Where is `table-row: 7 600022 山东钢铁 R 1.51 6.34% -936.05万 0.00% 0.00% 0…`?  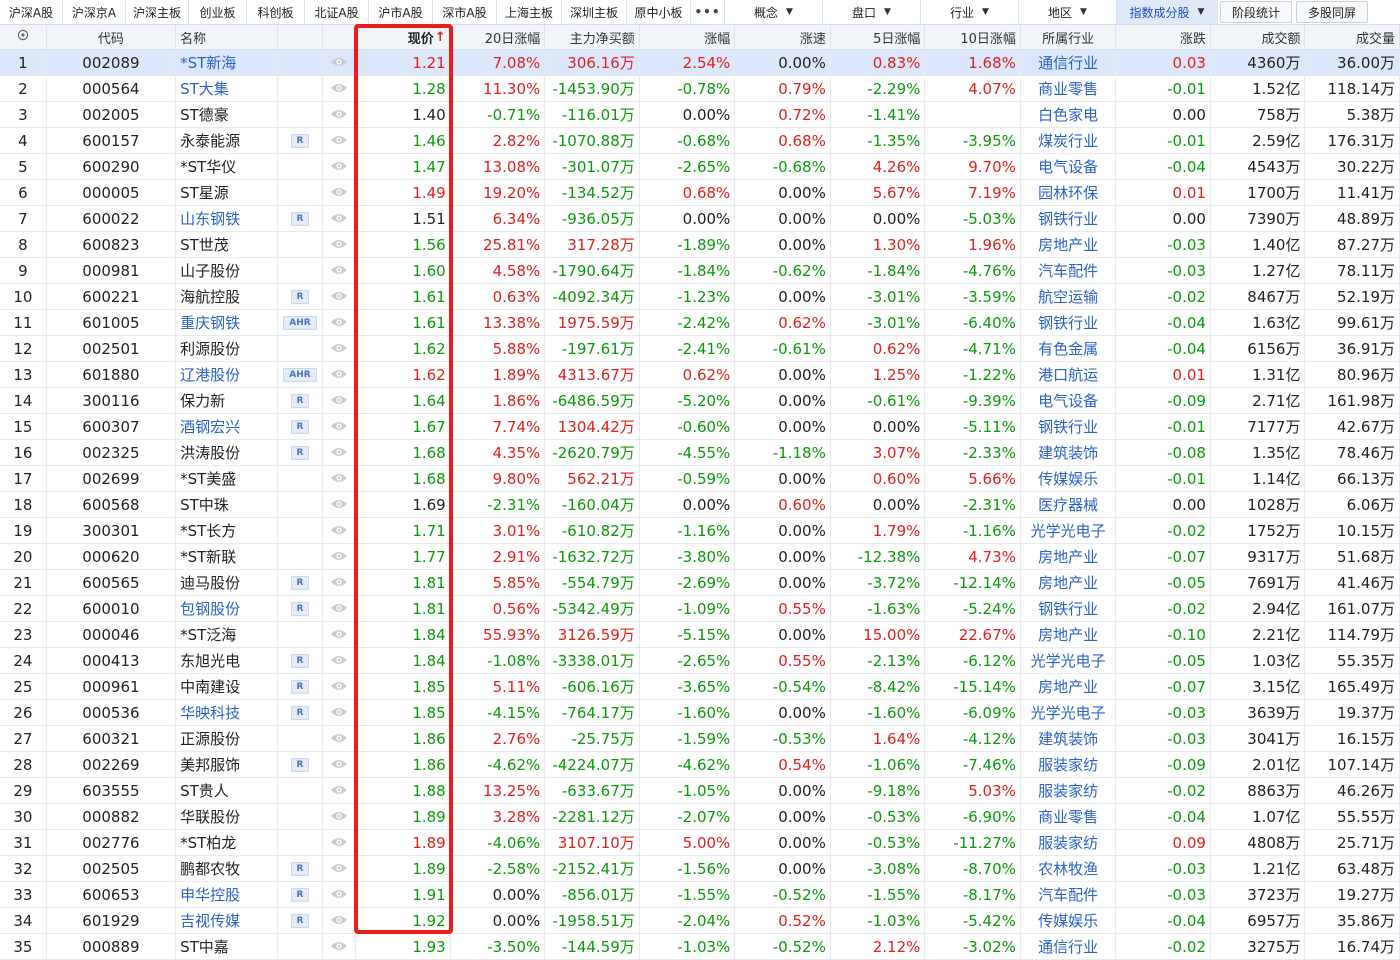
table-row: 7 600022 山东钢铁 R 1.51 6.34% -936.05万 0.00% 0.00% 0… is located at coordinates (700, 219).